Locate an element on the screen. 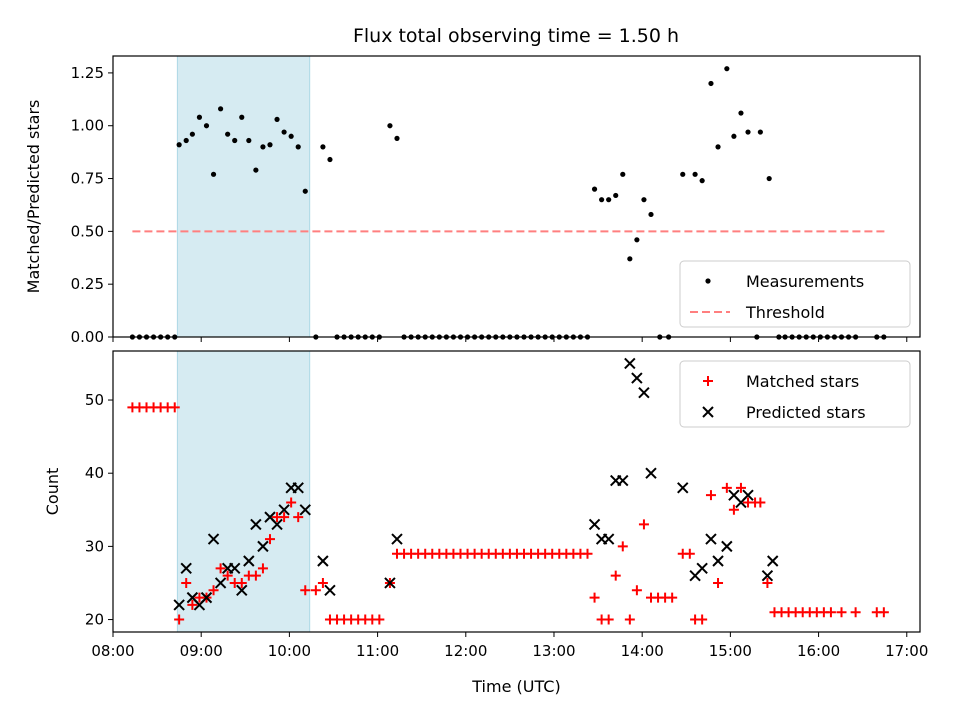  legend-label: Measurements is located at coordinates (805, 281).